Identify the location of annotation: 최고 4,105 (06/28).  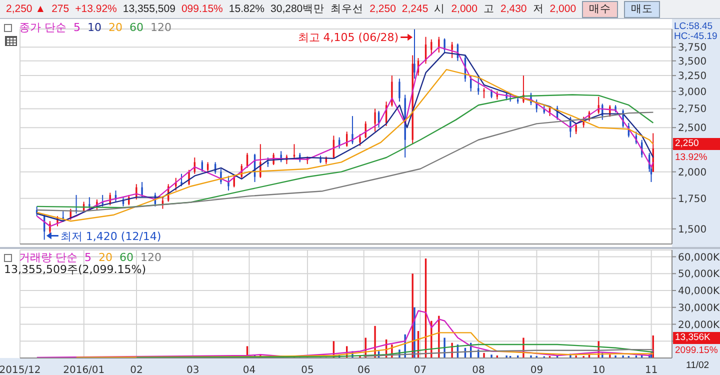
(348, 37).